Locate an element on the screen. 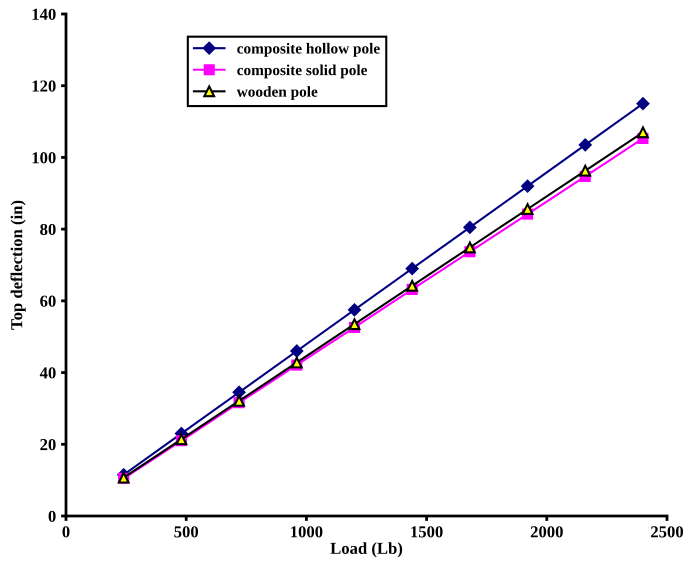  y-tick-label: 0 is located at coordinates (52, 516).